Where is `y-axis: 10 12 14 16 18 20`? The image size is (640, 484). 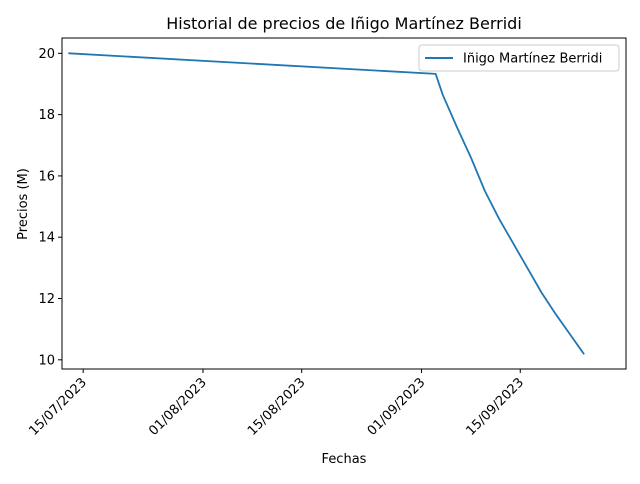 y-axis: 10 12 14 16 18 20 is located at coordinates (50, 207).